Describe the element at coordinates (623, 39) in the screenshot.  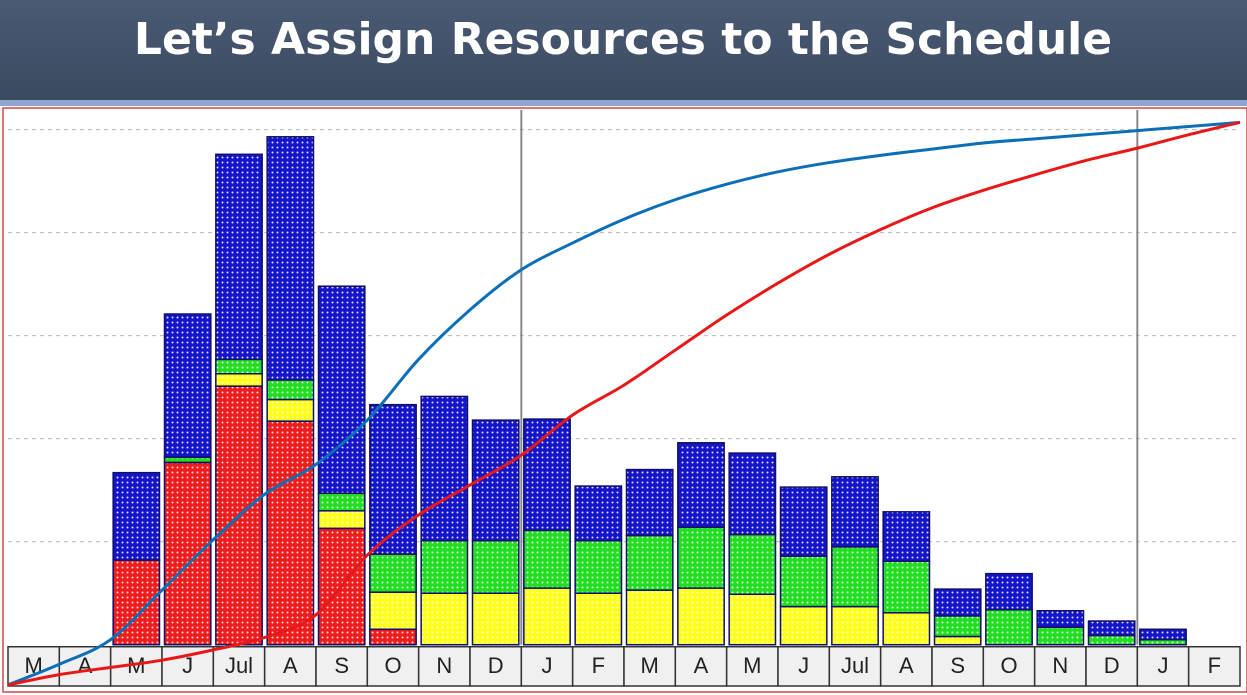
I see `chart-title: Let’s Assign Resources to the Schedule` at that location.